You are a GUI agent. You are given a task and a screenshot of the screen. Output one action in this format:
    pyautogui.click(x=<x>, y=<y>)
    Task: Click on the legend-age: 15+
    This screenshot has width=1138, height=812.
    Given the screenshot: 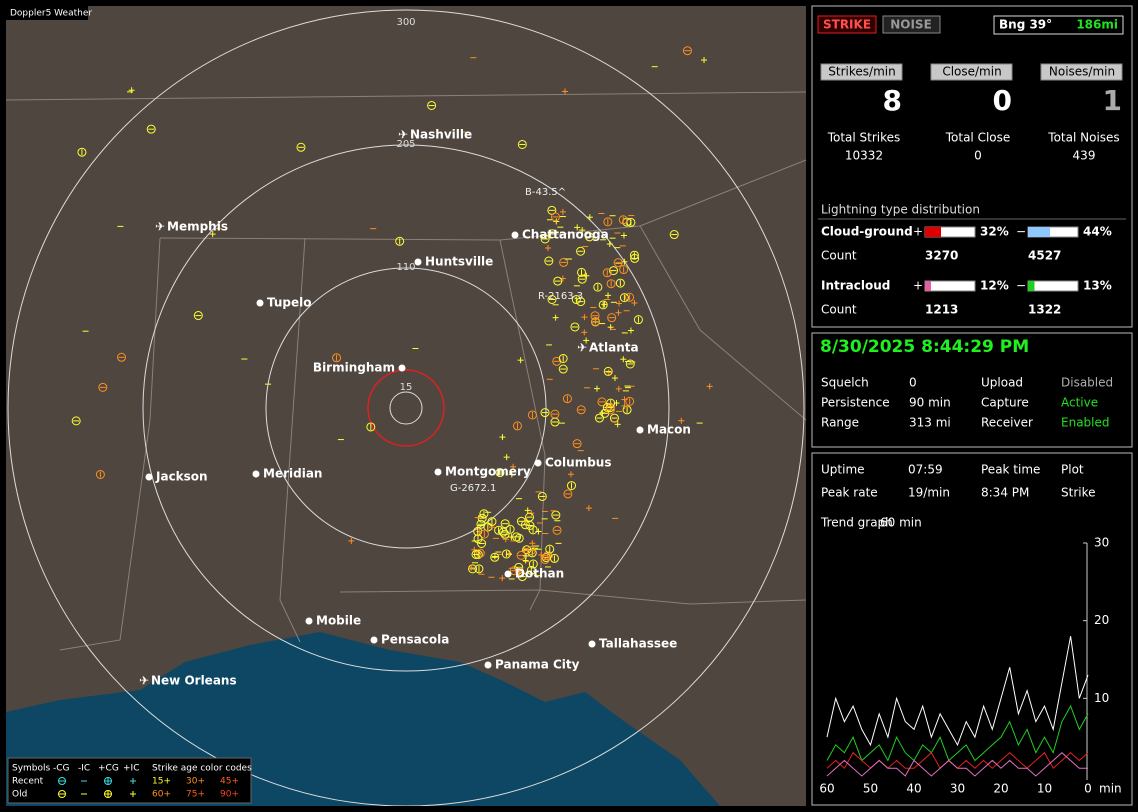 What is the action you would take?
    pyautogui.click(x=161, y=782)
    